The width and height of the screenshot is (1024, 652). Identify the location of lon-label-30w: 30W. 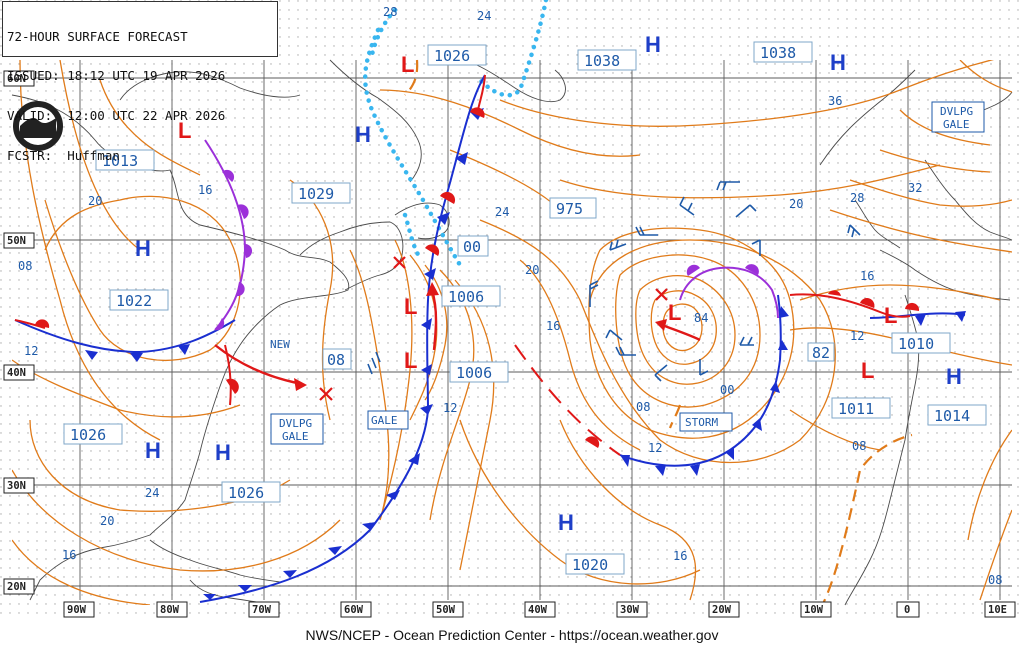
(630, 610).